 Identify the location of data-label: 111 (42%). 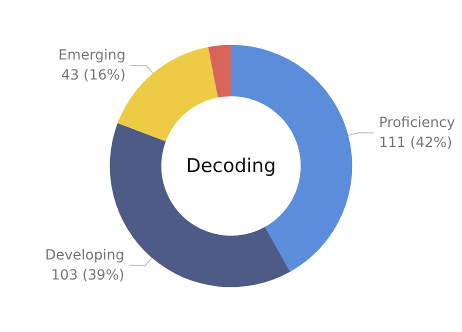
(415, 142).